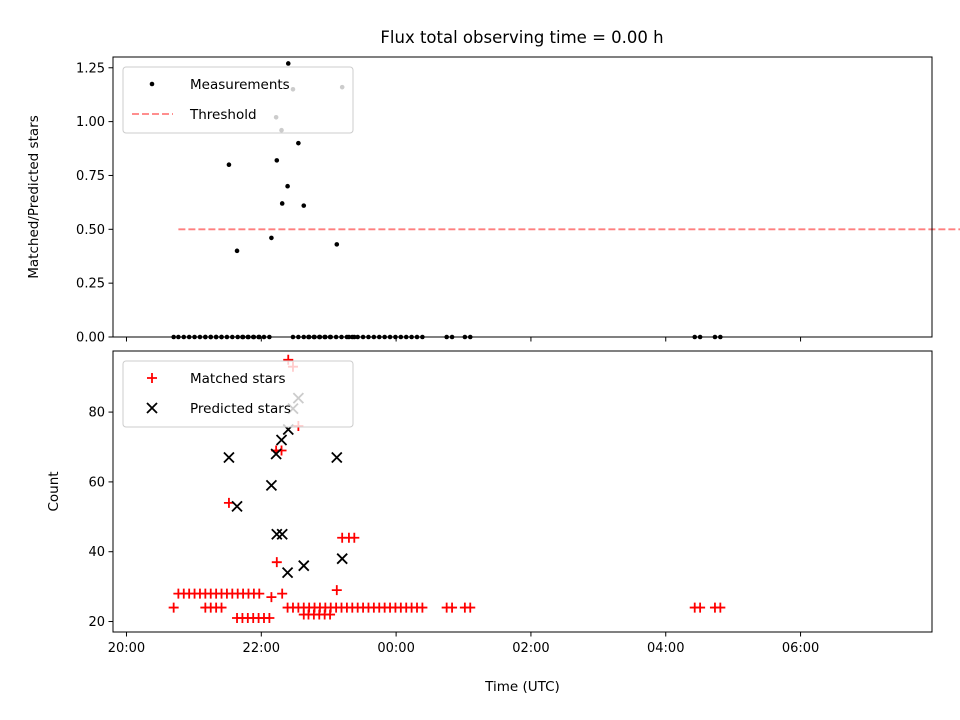 The height and width of the screenshot is (720, 960). What do you see at coordinates (152, 378) in the screenshot?
I see `legend-marker-matched` at bounding box center [152, 378].